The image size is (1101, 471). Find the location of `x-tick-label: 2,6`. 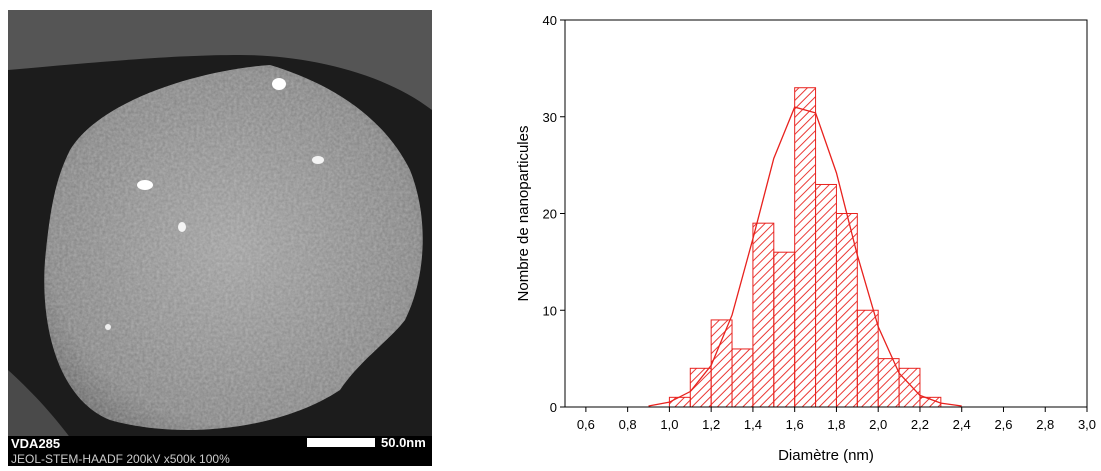

x-tick-label: 2,6 is located at coordinates (1003, 424).